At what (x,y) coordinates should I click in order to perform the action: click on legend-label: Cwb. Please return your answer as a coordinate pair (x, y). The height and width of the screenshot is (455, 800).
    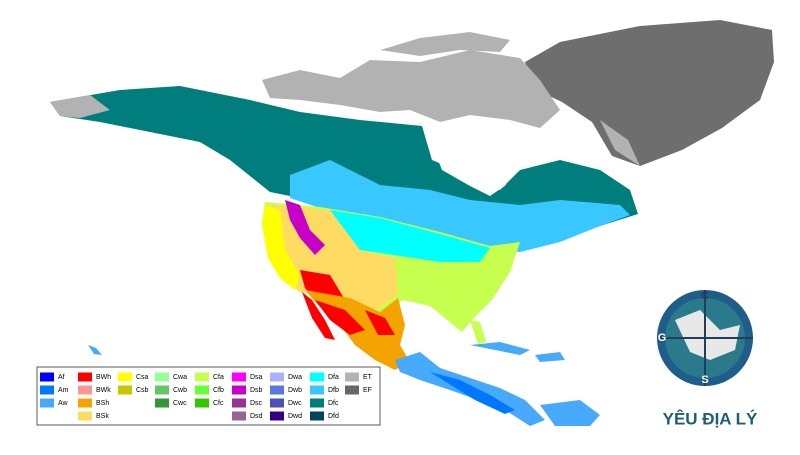
    Looking at the image, I should click on (180, 390).